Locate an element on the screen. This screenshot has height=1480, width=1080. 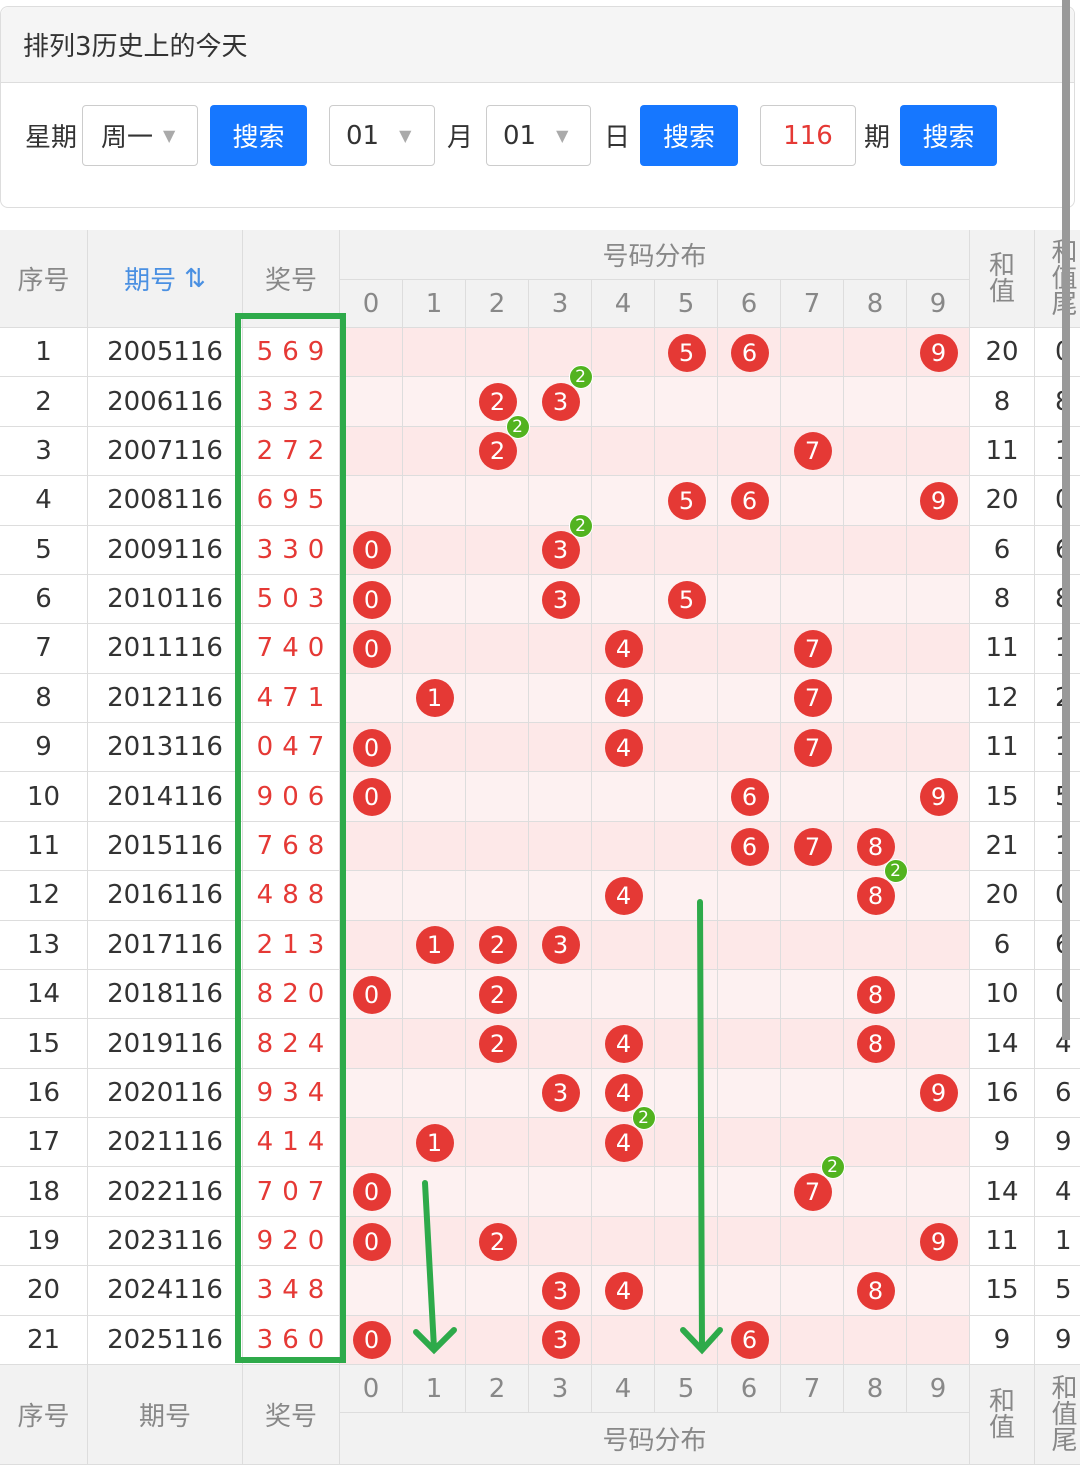
footer-tail: 和值尾 is located at coordinates (1057, 1415).